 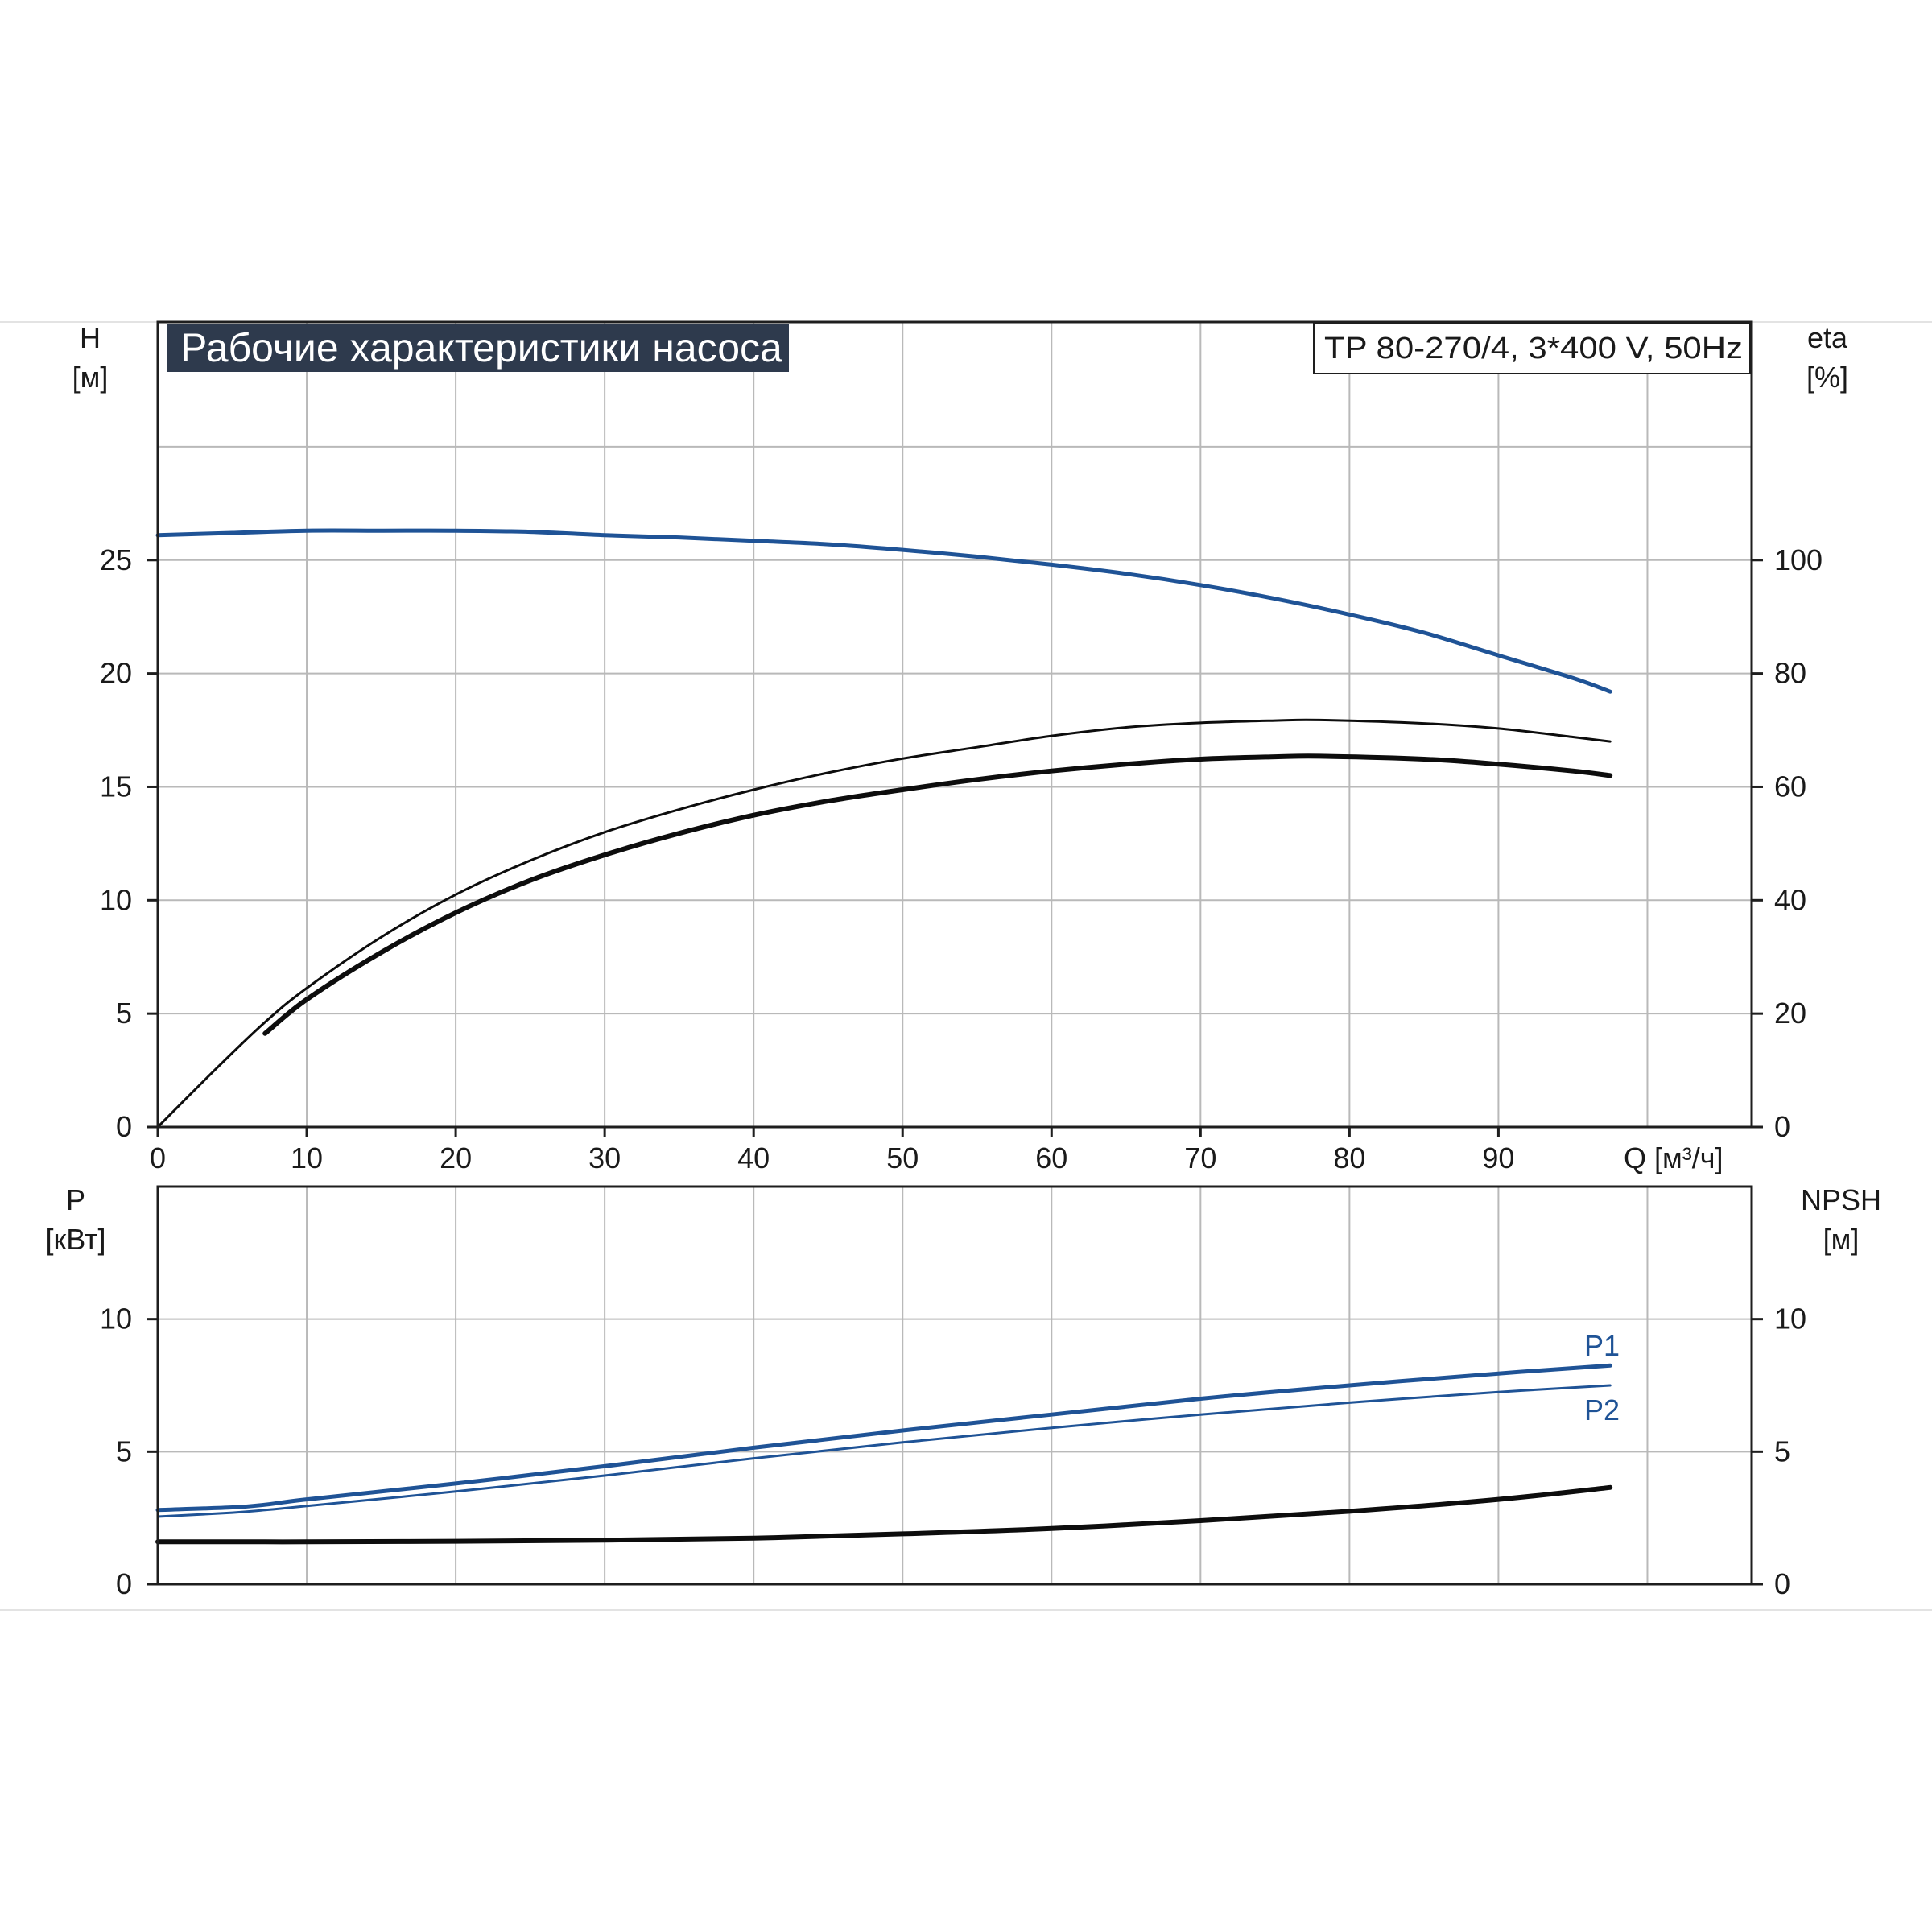 What do you see at coordinates (1790, 1013) in the screenshot?
I see `eta-tick-label: 20` at bounding box center [1790, 1013].